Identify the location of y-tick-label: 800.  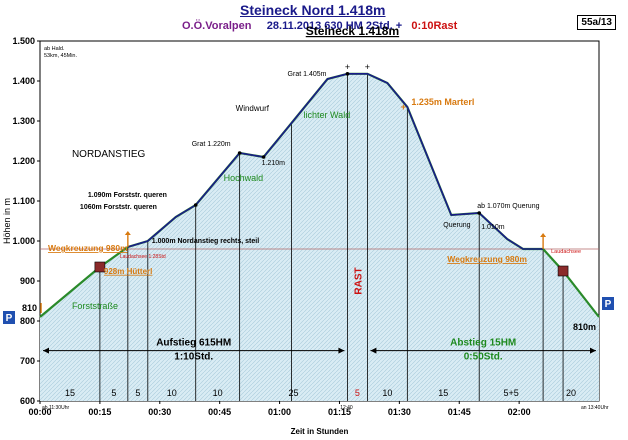
(27, 321).